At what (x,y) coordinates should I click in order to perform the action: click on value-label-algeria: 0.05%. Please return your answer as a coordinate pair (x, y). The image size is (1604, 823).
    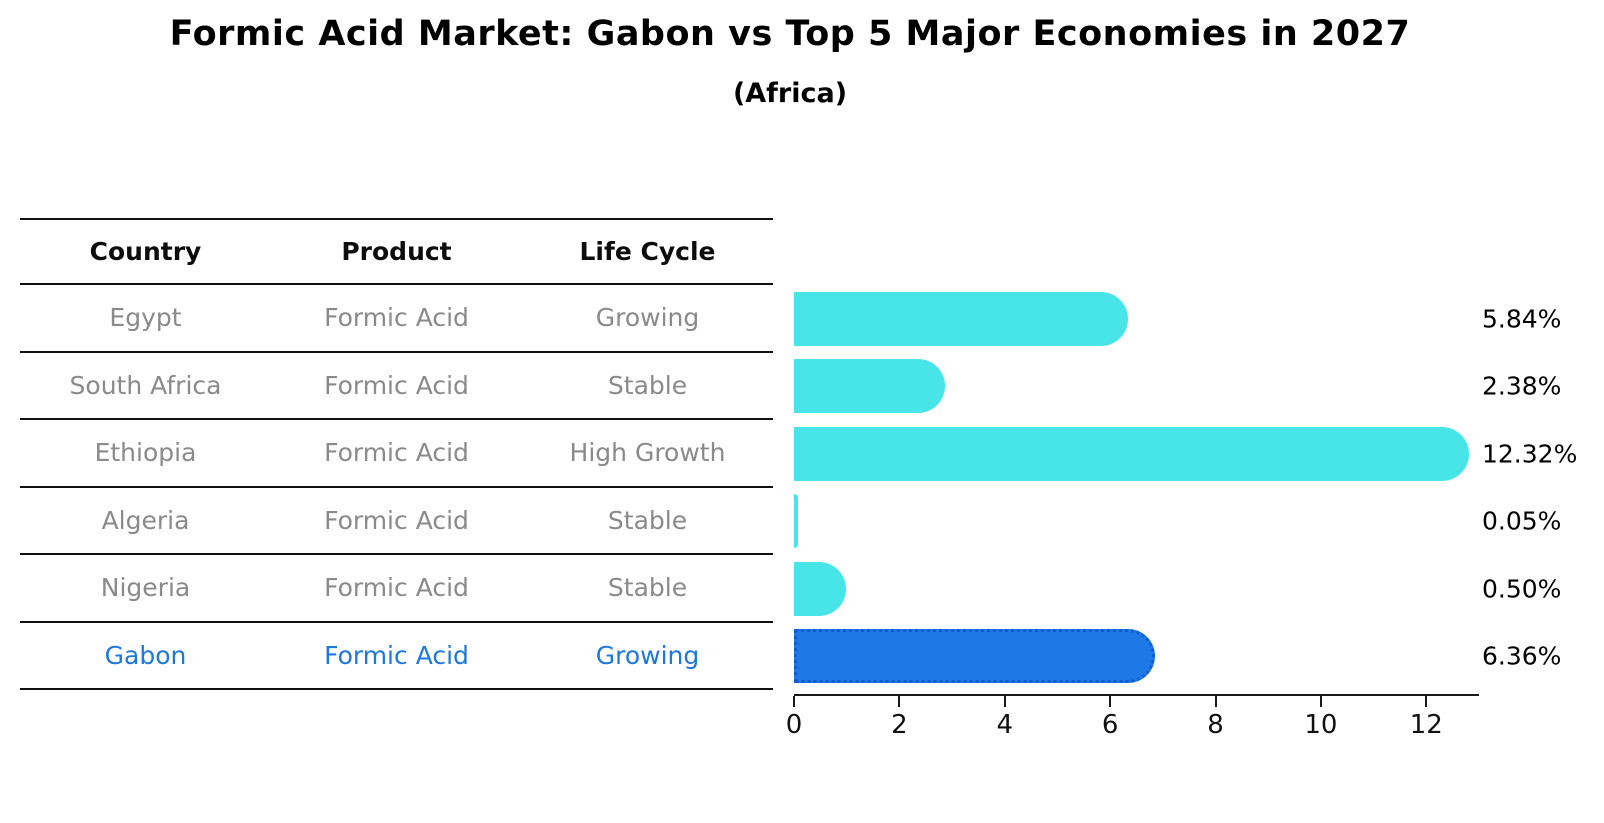
    Looking at the image, I should click on (1522, 521).